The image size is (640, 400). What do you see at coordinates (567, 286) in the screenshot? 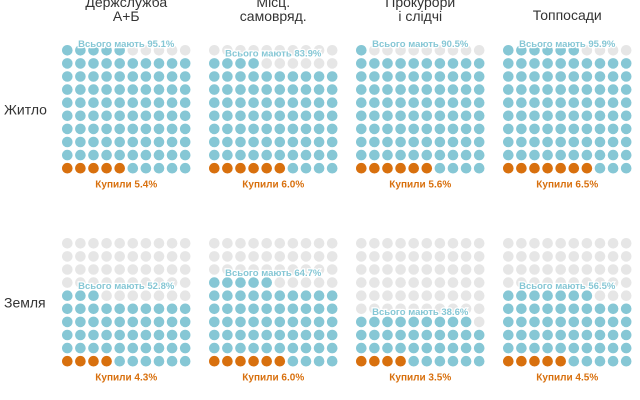
I see `have-label-r1-c3: Всього мають 56.5%` at bounding box center [567, 286].